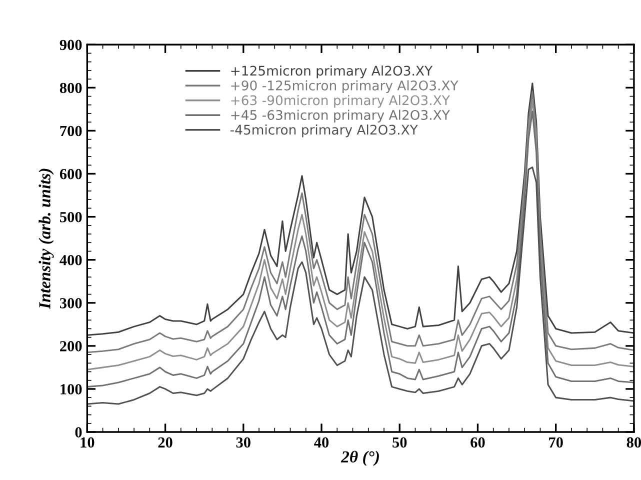 The image size is (641, 480). What do you see at coordinates (71, 217) in the screenshot?
I see `y-tick-label: 500` at bounding box center [71, 217].